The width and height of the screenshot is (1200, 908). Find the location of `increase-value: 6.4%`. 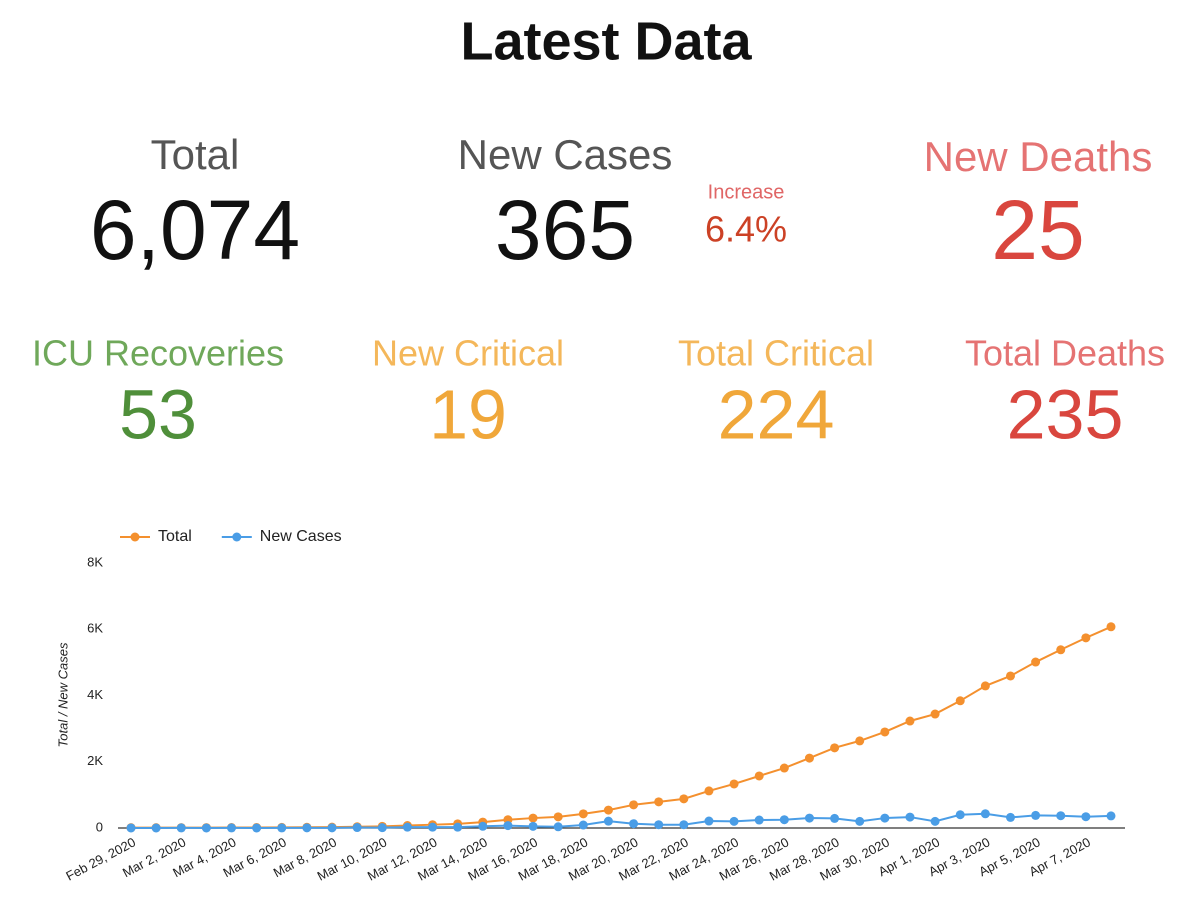

increase-value: 6.4% is located at coordinates (746, 229).